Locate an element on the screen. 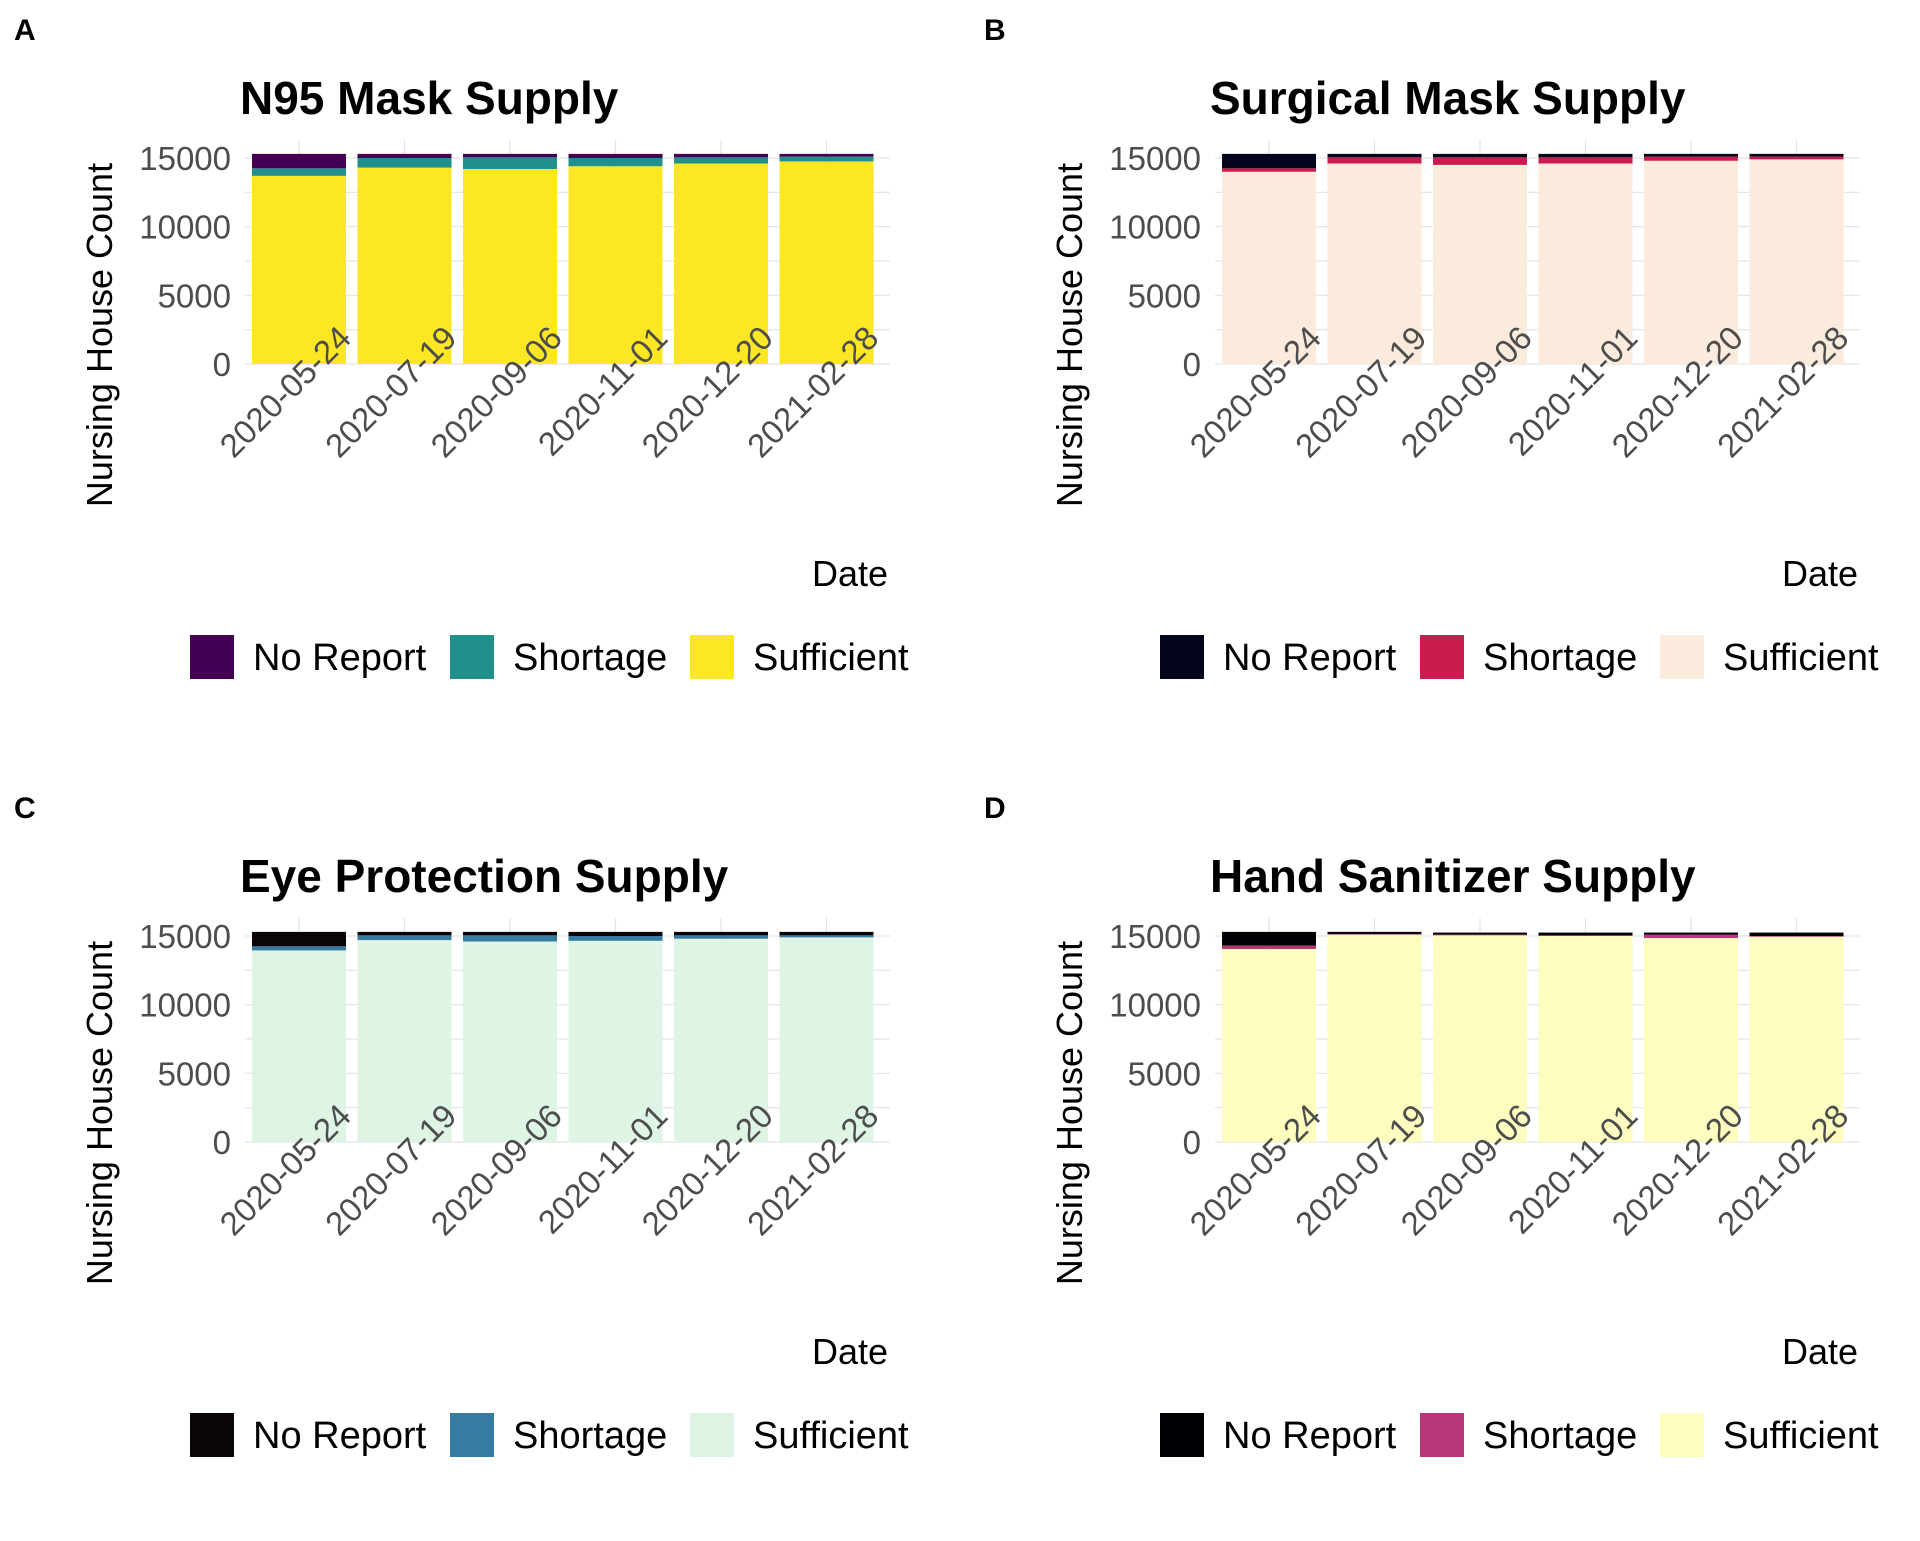  chart-title: N95 Mask Supply is located at coordinates (429, 98).